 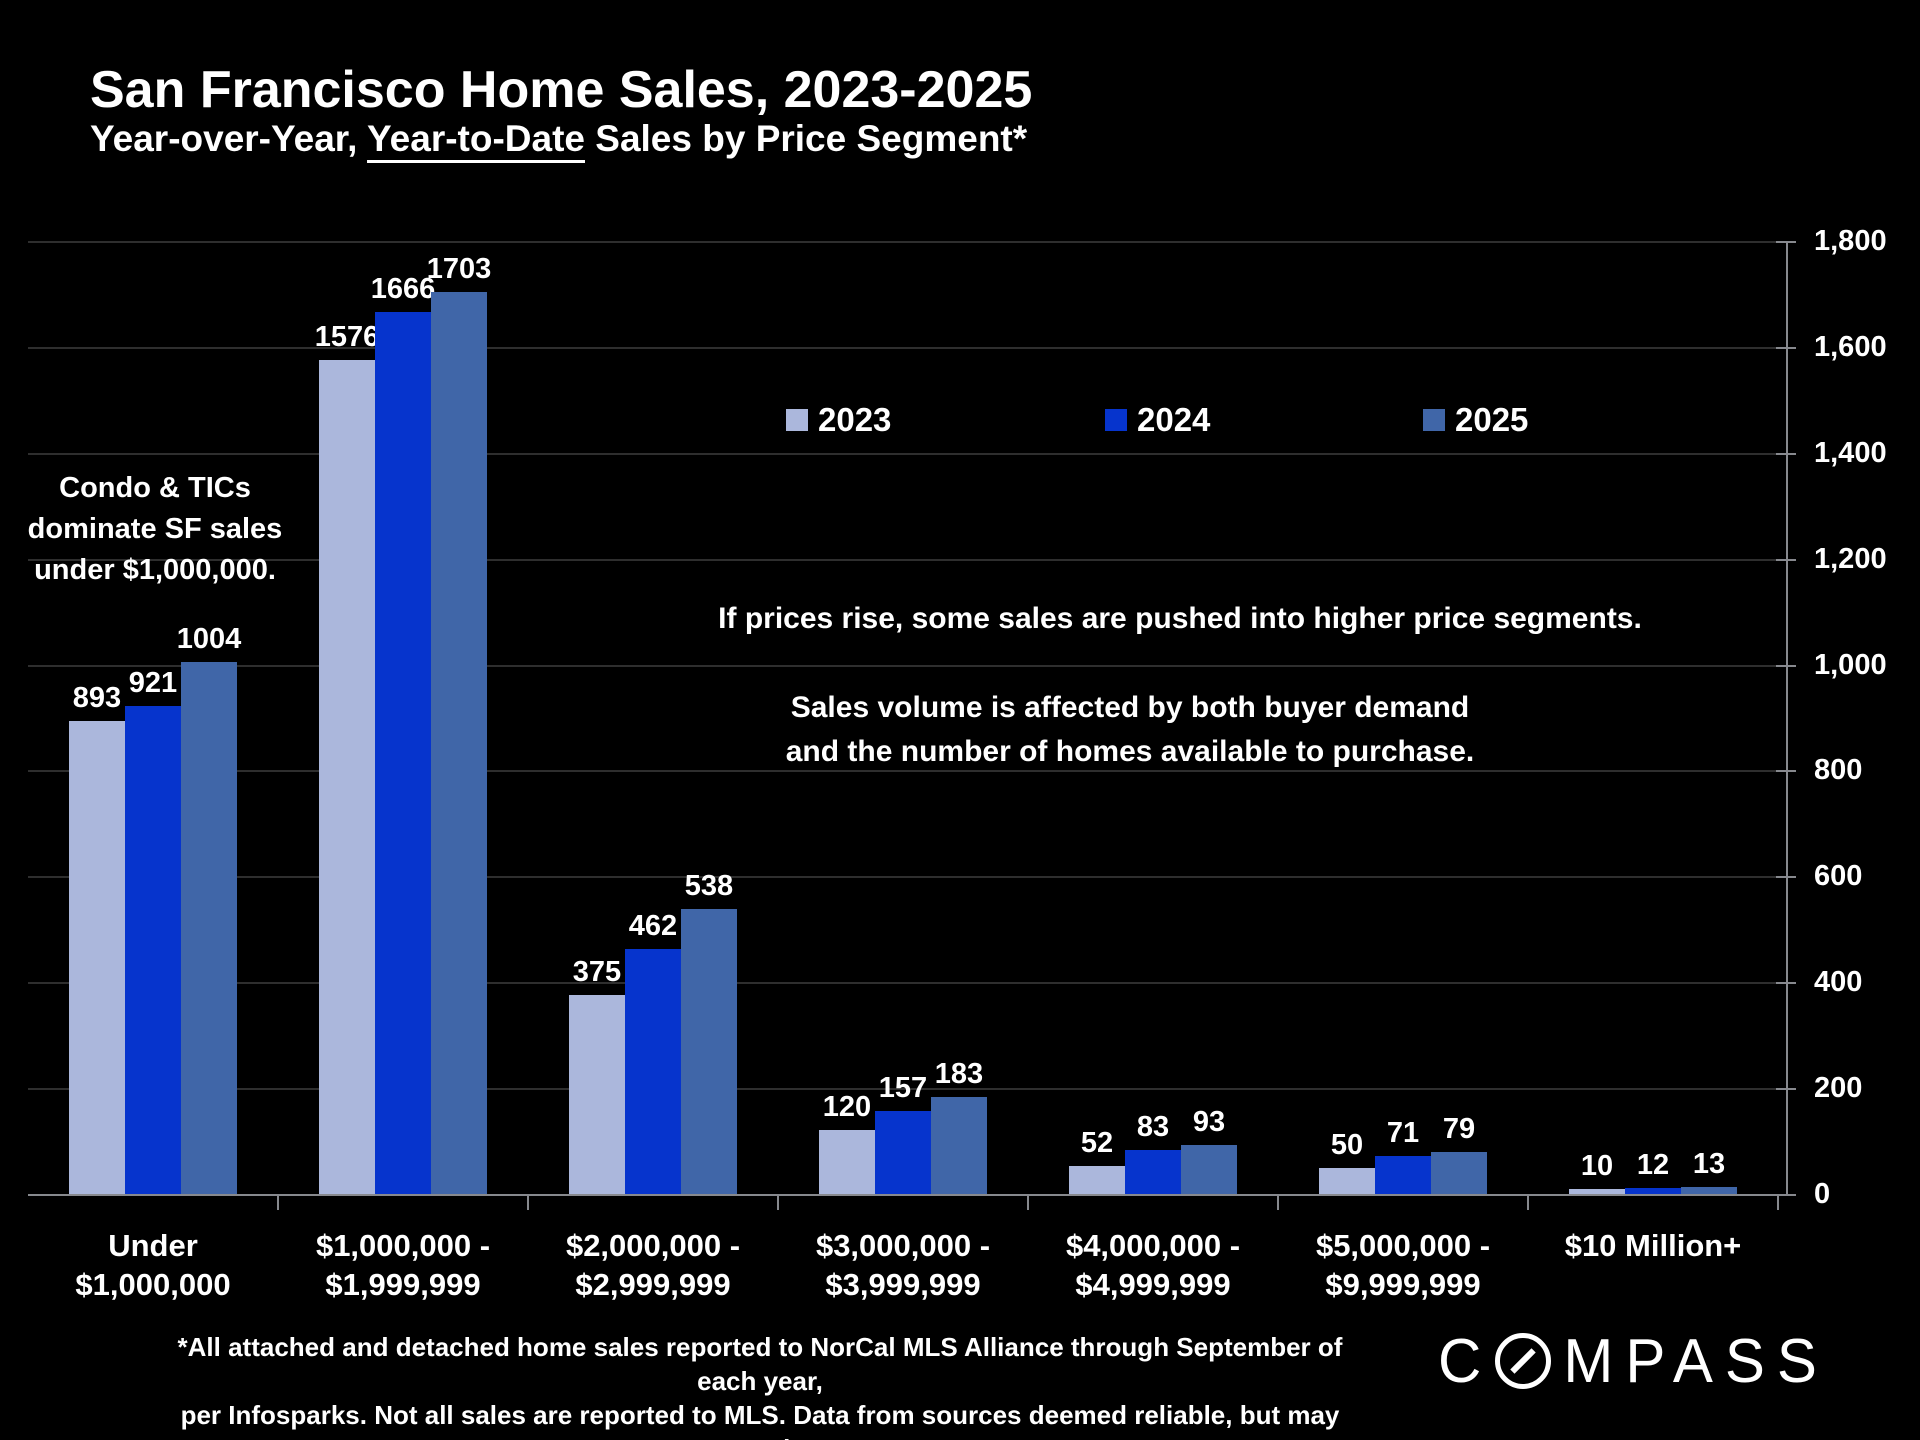 What do you see at coordinates (959, 1074) in the screenshot?
I see `bar-value-label: 183` at bounding box center [959, 1074].